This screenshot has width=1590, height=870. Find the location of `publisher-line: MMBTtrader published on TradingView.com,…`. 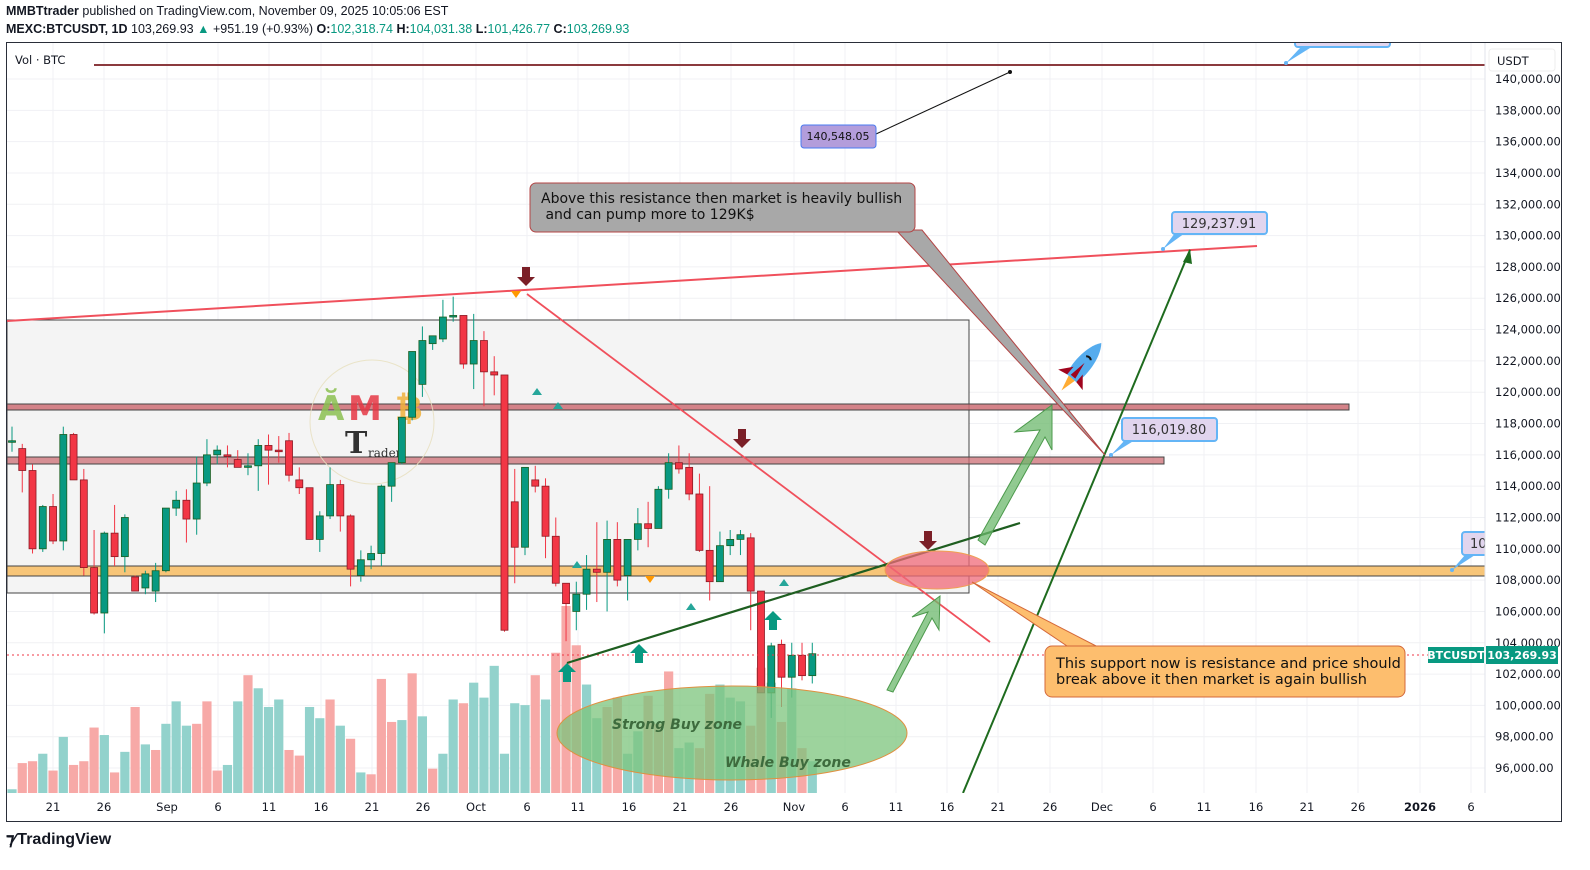

publisher-line: MMBTtrader published on TradingView.com,… is located at coordinates (227, 11).